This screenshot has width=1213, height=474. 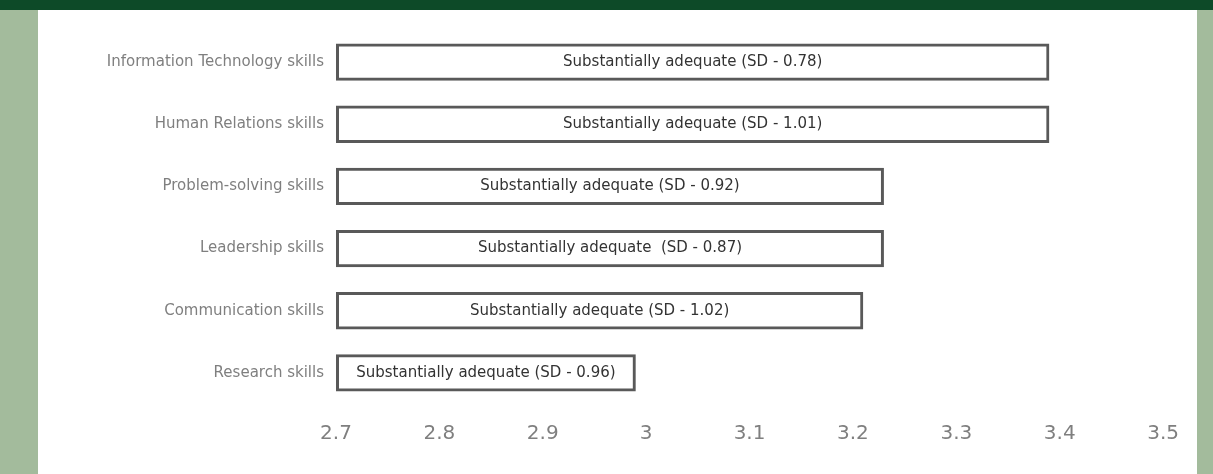 I want to click on x-tick-label: 3.5, so click(x=1163, y=432).